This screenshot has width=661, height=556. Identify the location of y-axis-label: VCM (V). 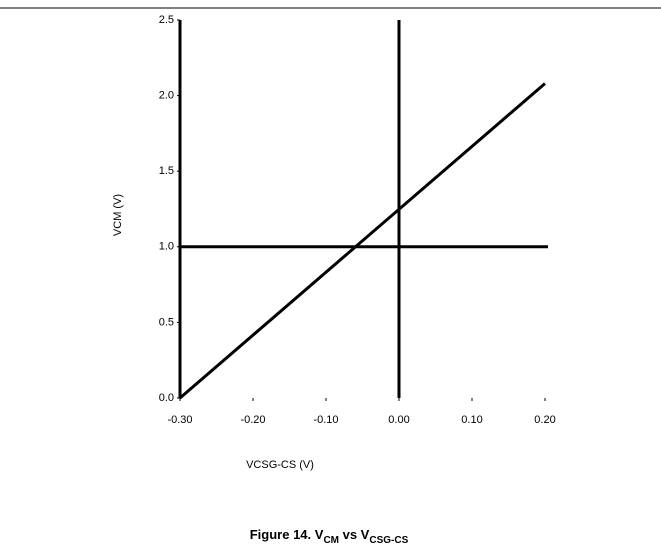
(118, 215).